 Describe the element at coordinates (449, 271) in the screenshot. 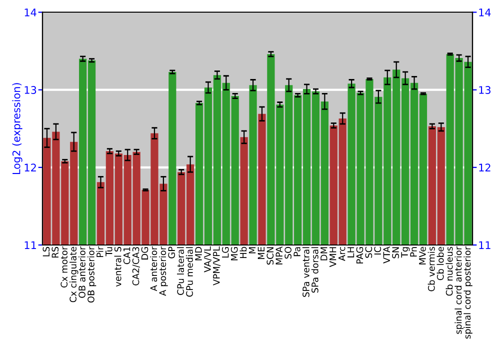

I see `x-tick-label: Cb nucleus` at that location.